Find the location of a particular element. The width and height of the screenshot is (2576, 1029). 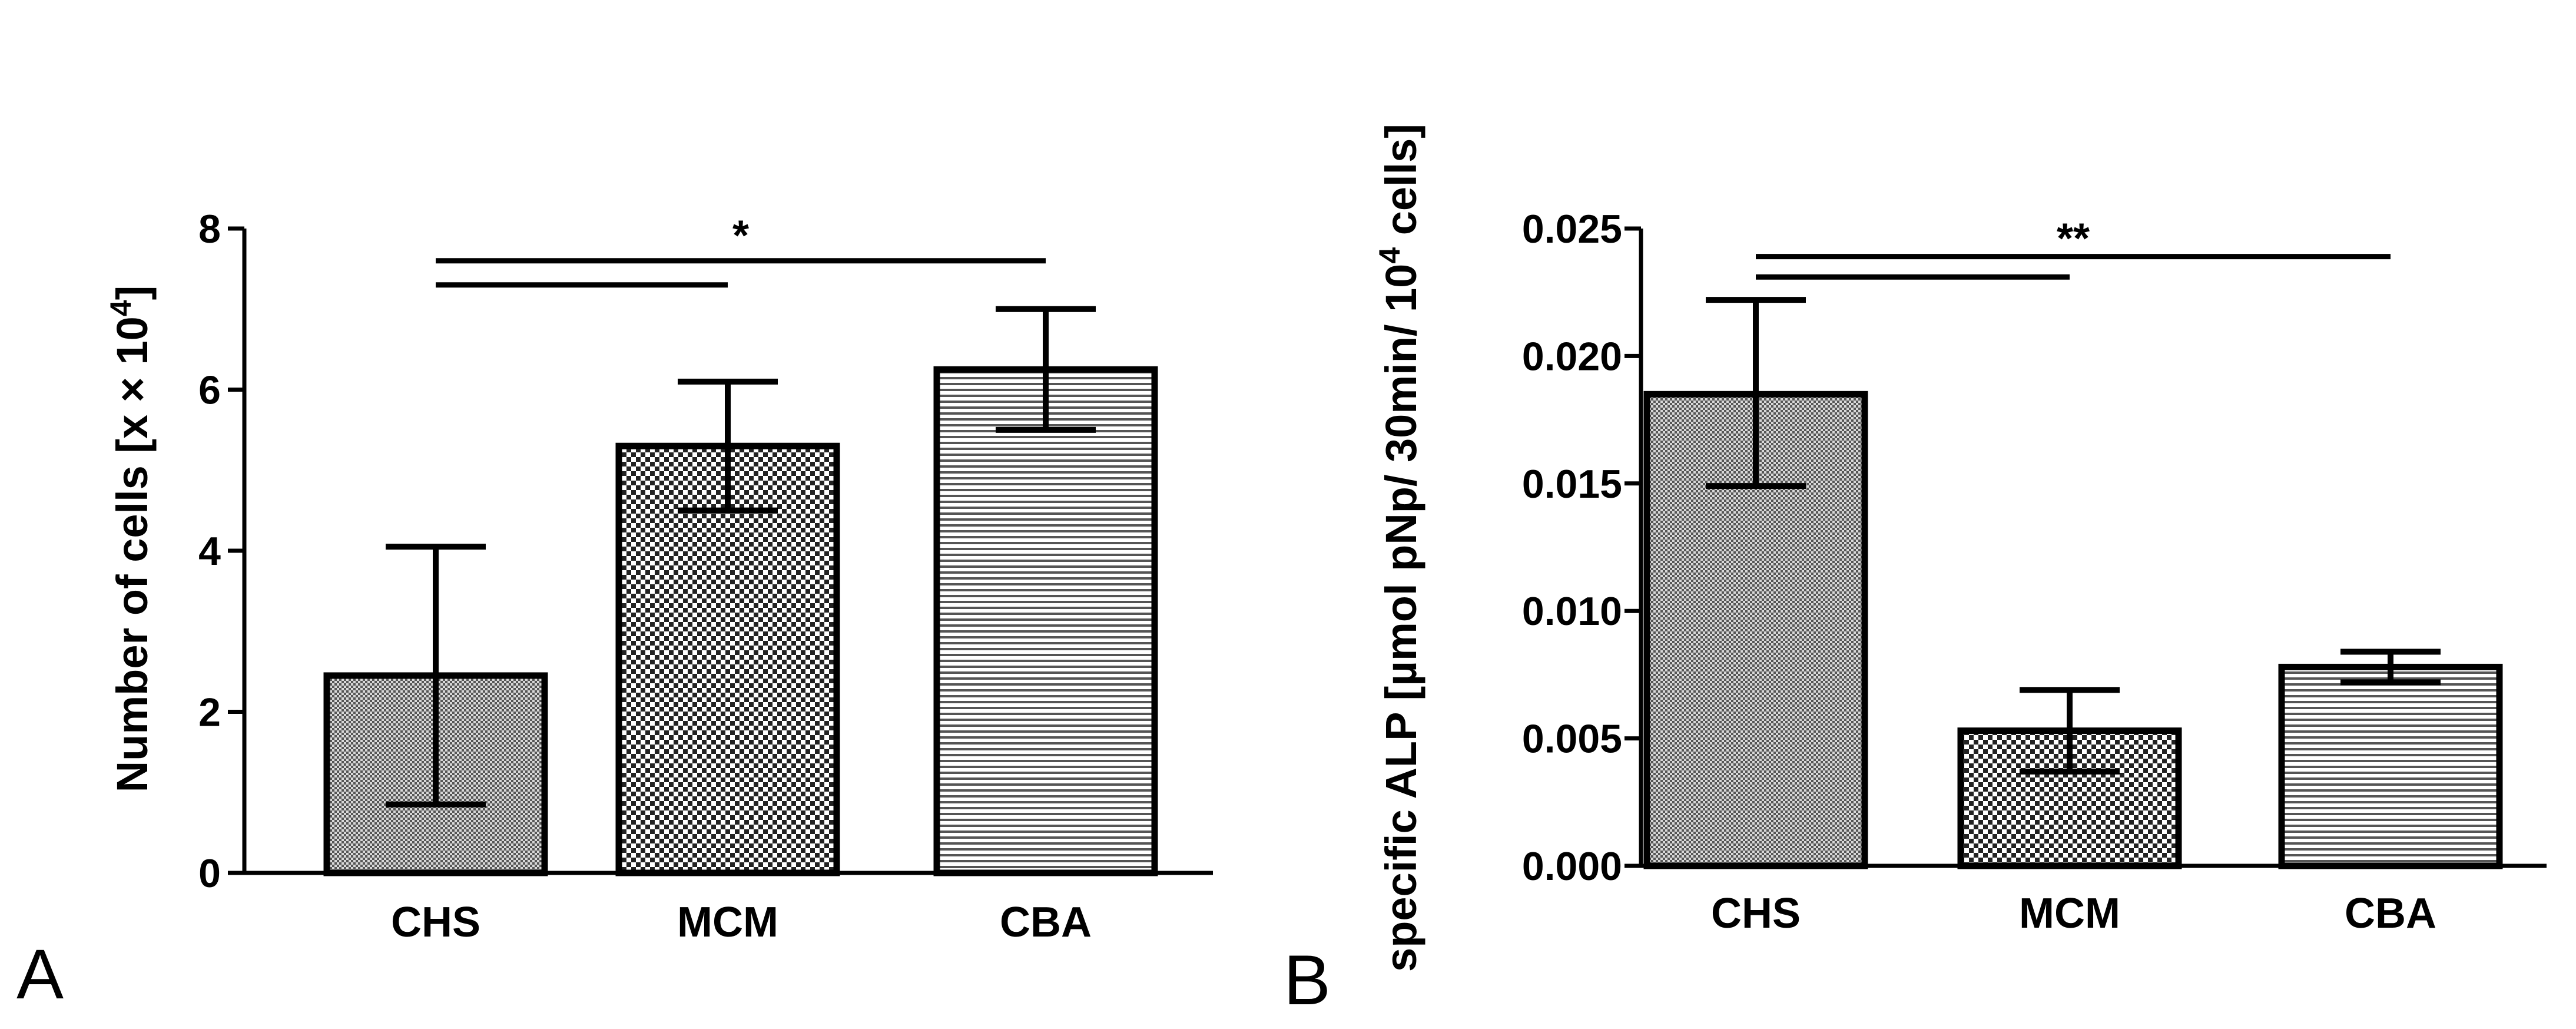

y-tick-label: 0.000 is located at coordinates (1572, 866).